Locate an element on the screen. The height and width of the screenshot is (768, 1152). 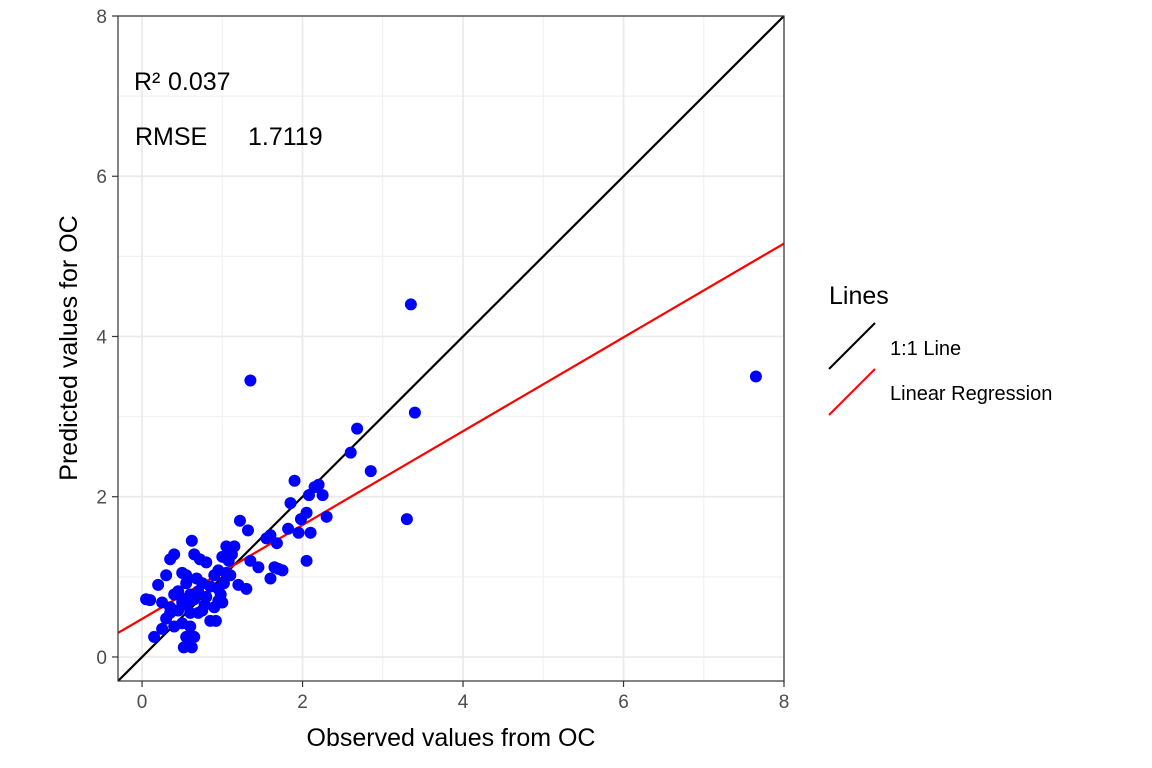
x-tick-label: 0 is located at coordinates (142, 702).